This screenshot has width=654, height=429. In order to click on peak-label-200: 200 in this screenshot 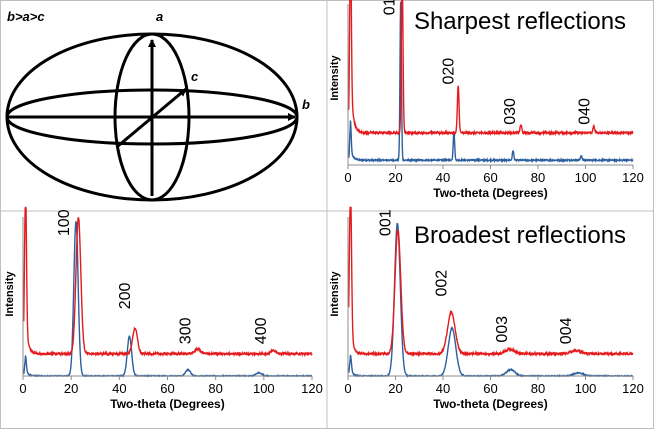, I will do `click(125, 295)`.